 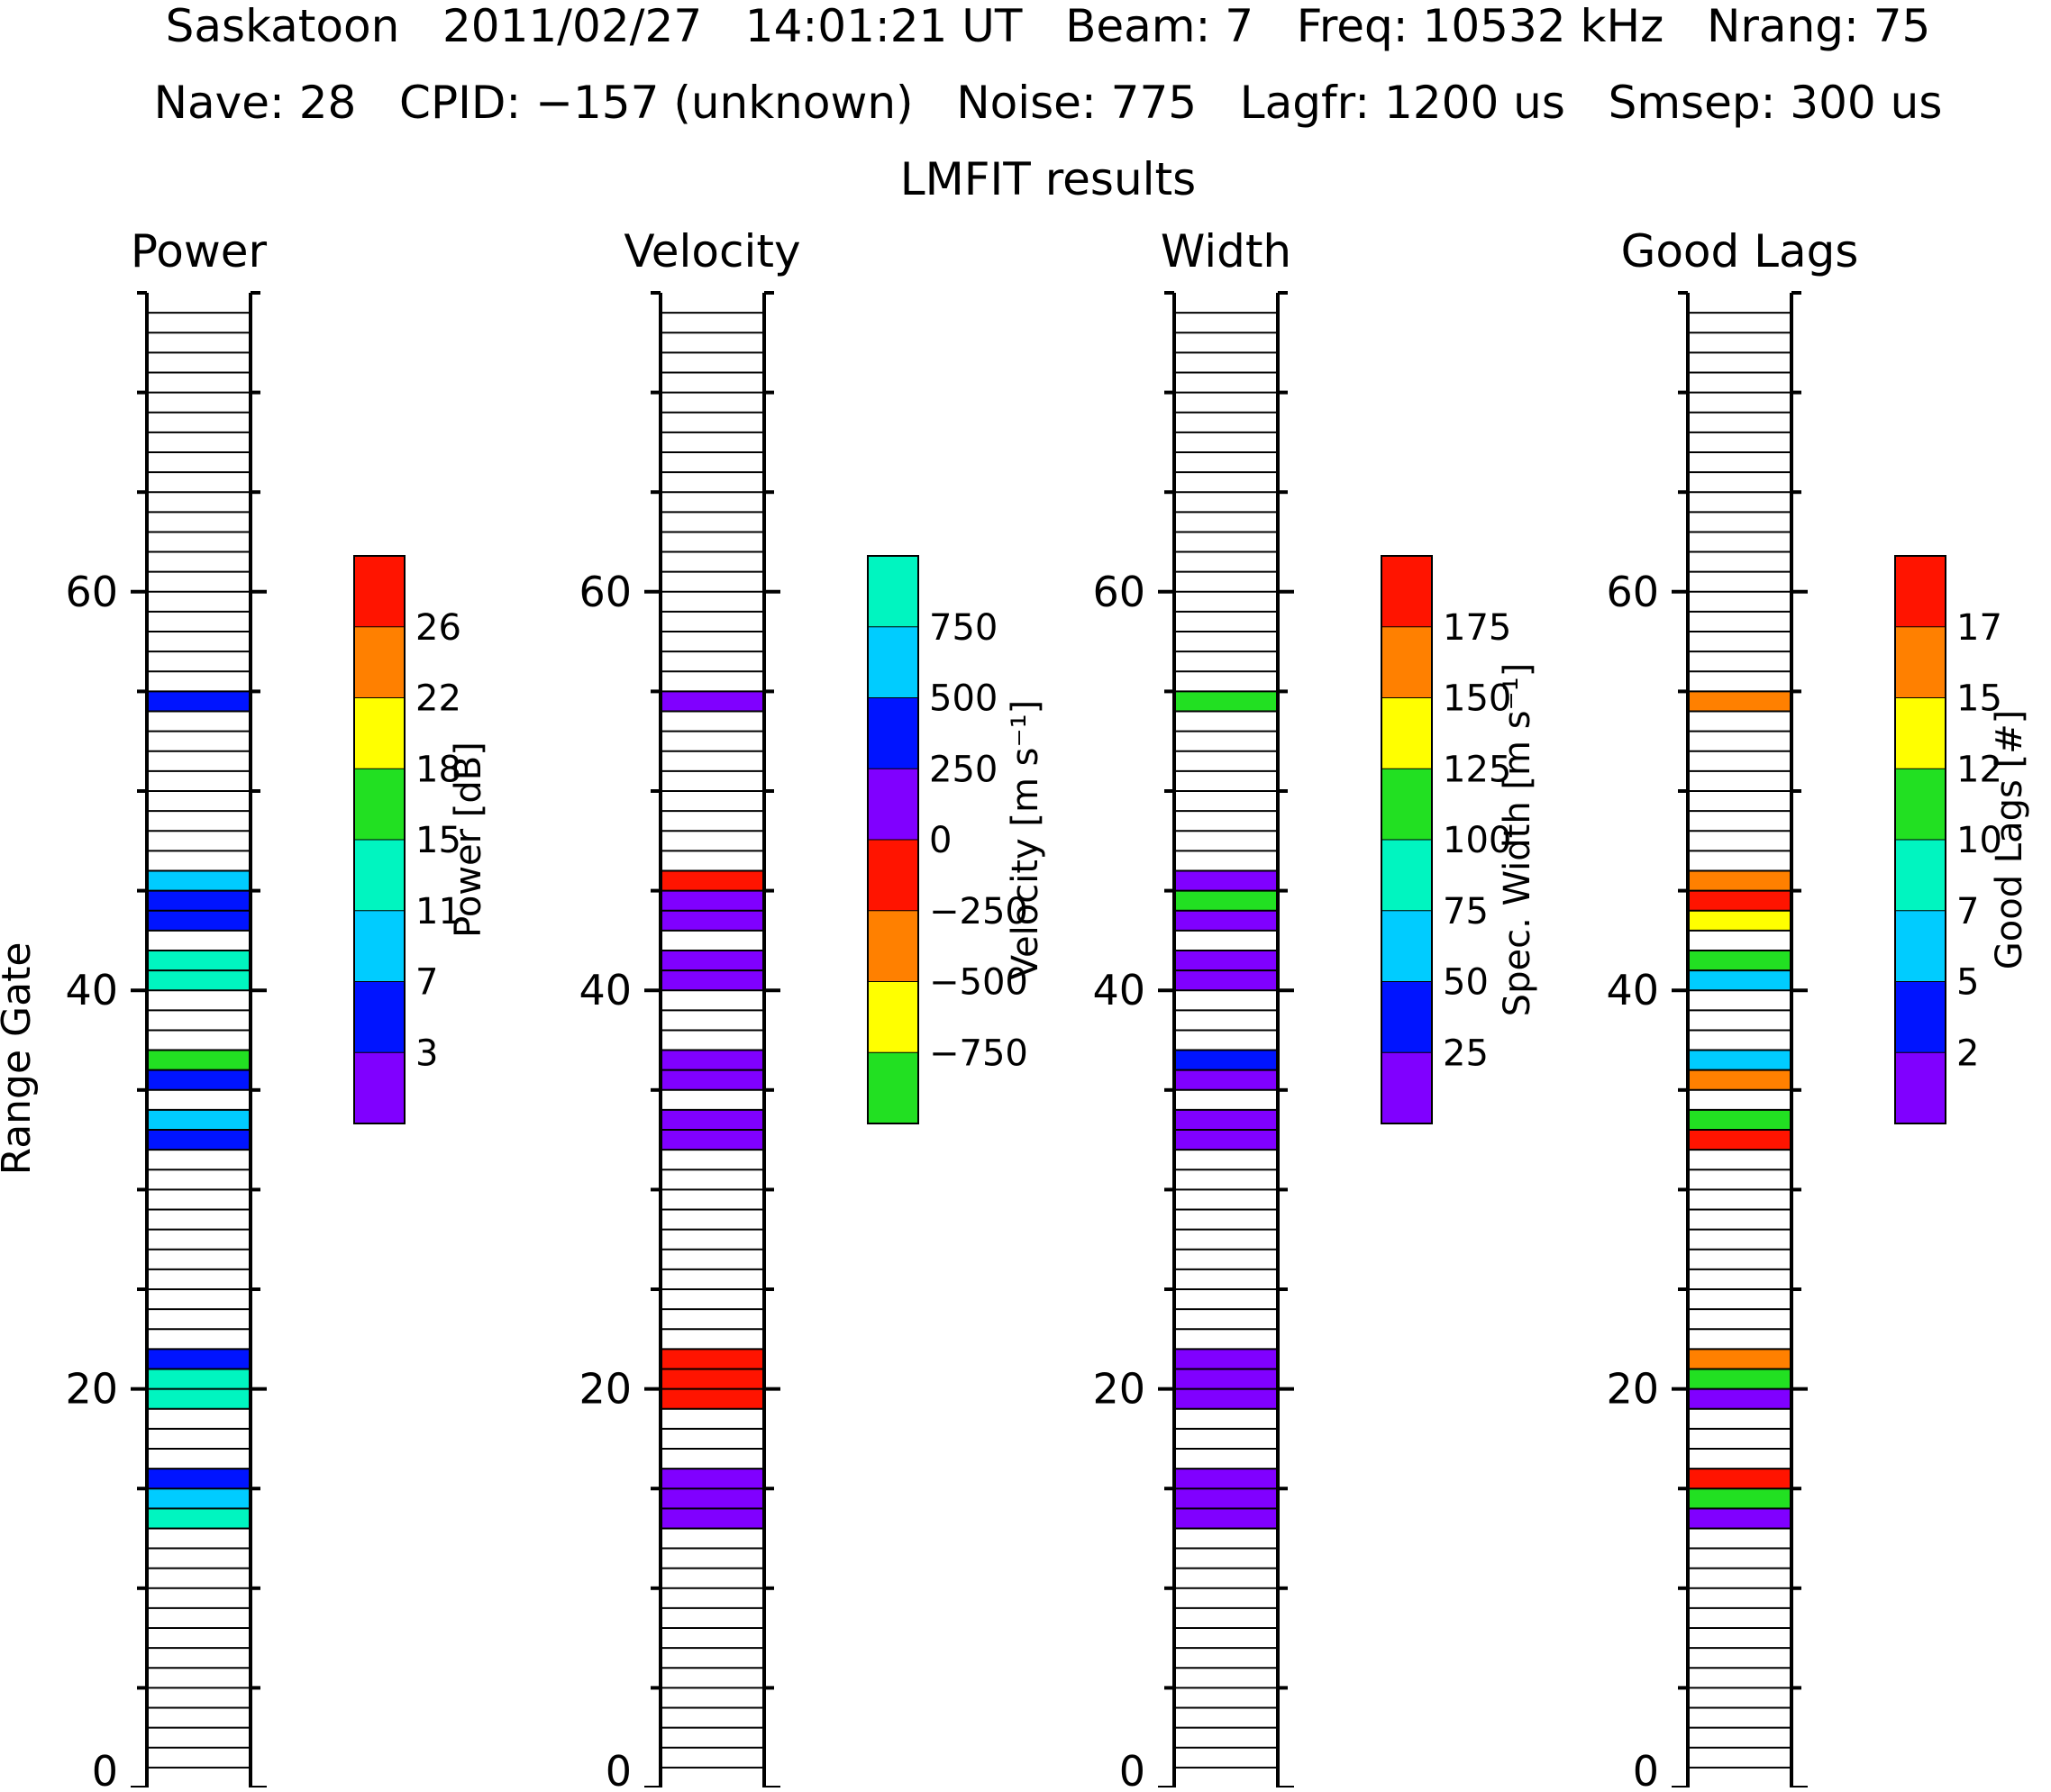 What do you see at coordinates (1226, 251) in the screenshot?
I see `panel-title: Width` at bounding box center [1226, 251].